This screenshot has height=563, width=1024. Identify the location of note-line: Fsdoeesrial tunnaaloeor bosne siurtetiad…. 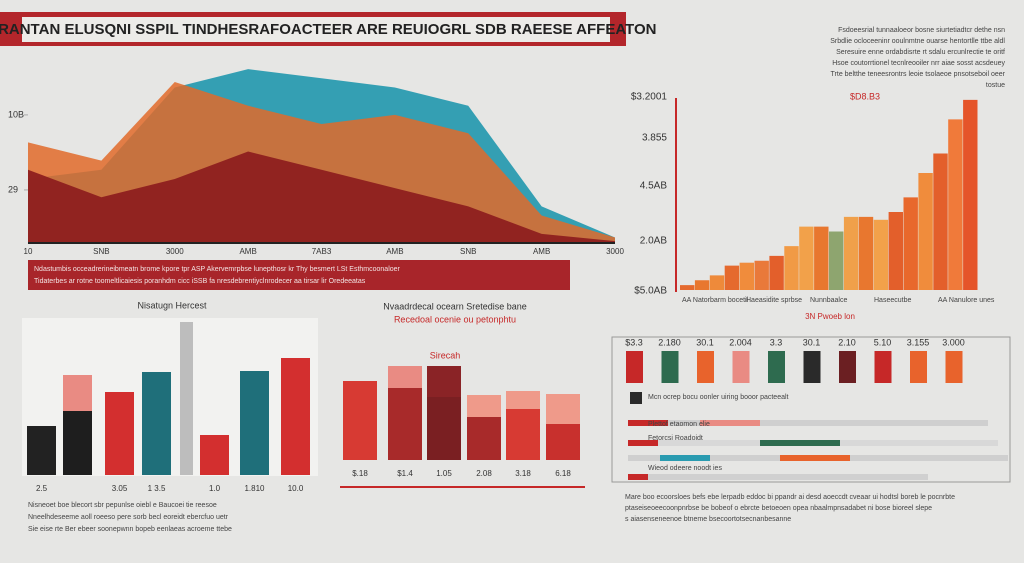
(921, 30).